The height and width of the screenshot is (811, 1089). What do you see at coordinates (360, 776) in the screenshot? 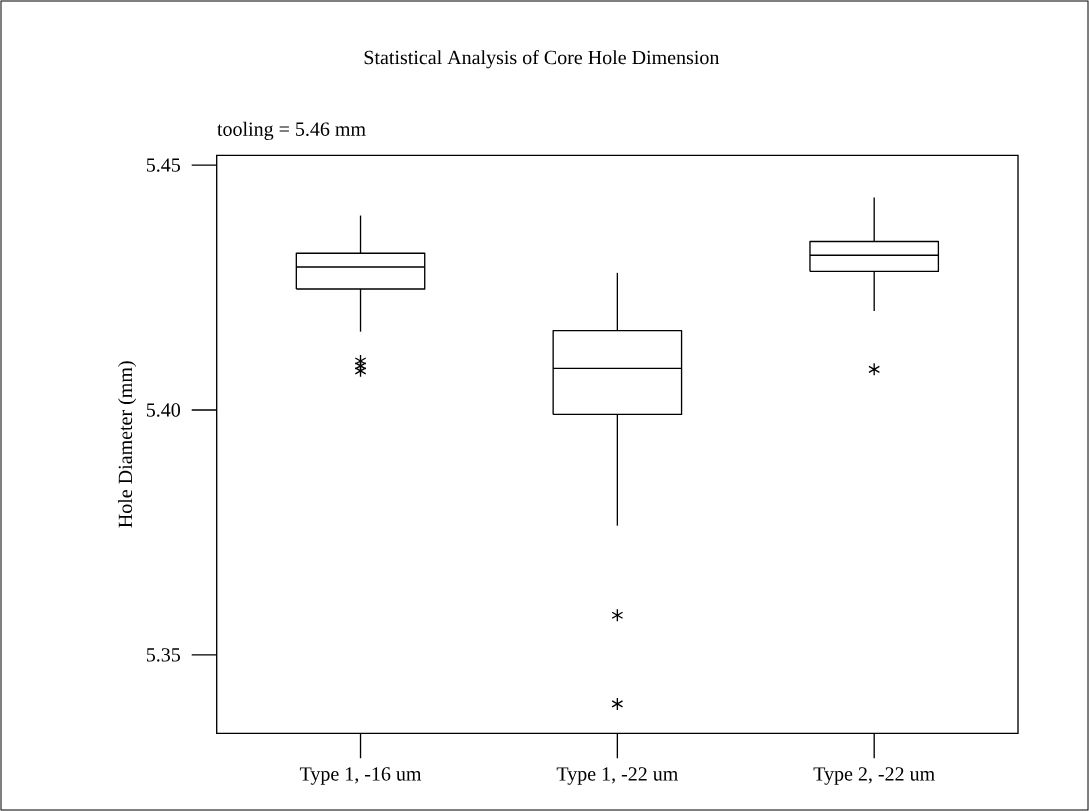
I see `x-tick-label: Type 1, -16 um` at bounding box center [360, 776].